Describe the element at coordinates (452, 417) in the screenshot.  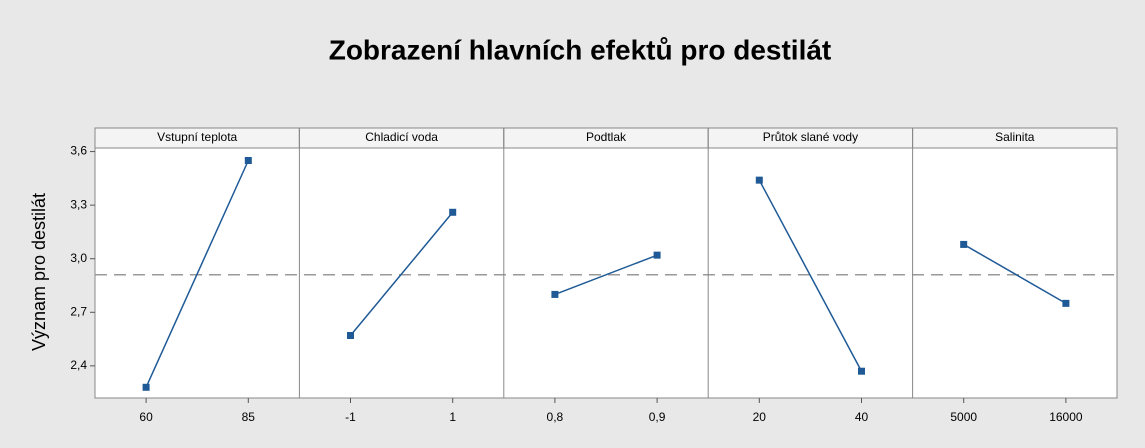
I see `x-tick-label: 1` at that location.